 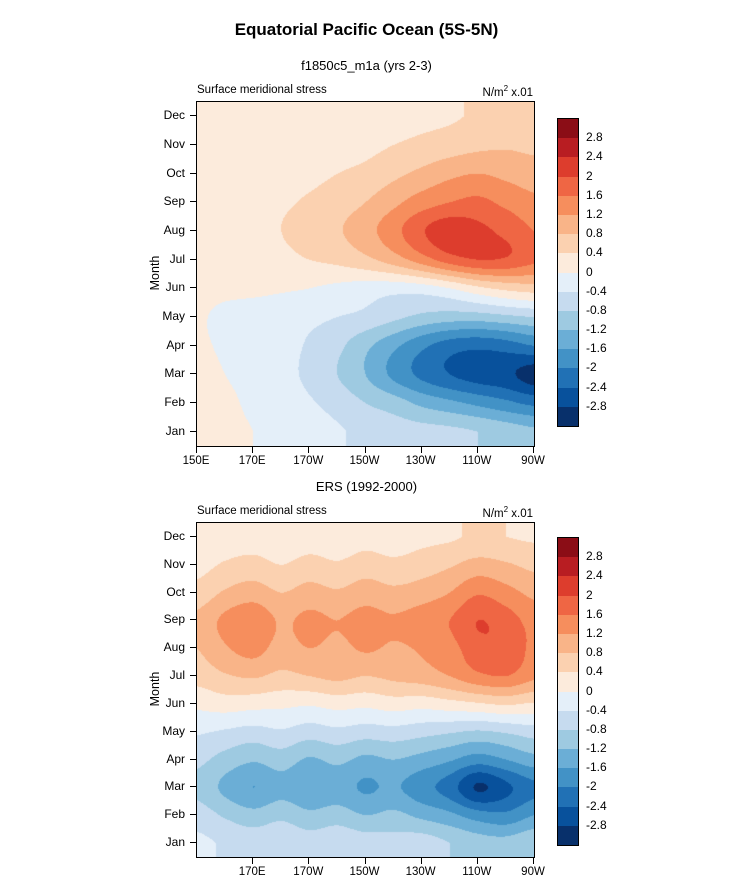 What do you see at coordinates (596, 329) in the screenshot?
I see `colorbar-tick-label: -1.2` at bounding box center [596, 329].